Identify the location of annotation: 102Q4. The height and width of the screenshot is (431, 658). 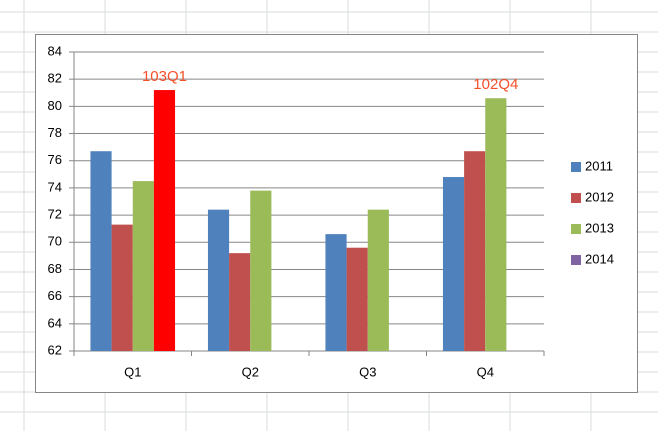
(495, 84).